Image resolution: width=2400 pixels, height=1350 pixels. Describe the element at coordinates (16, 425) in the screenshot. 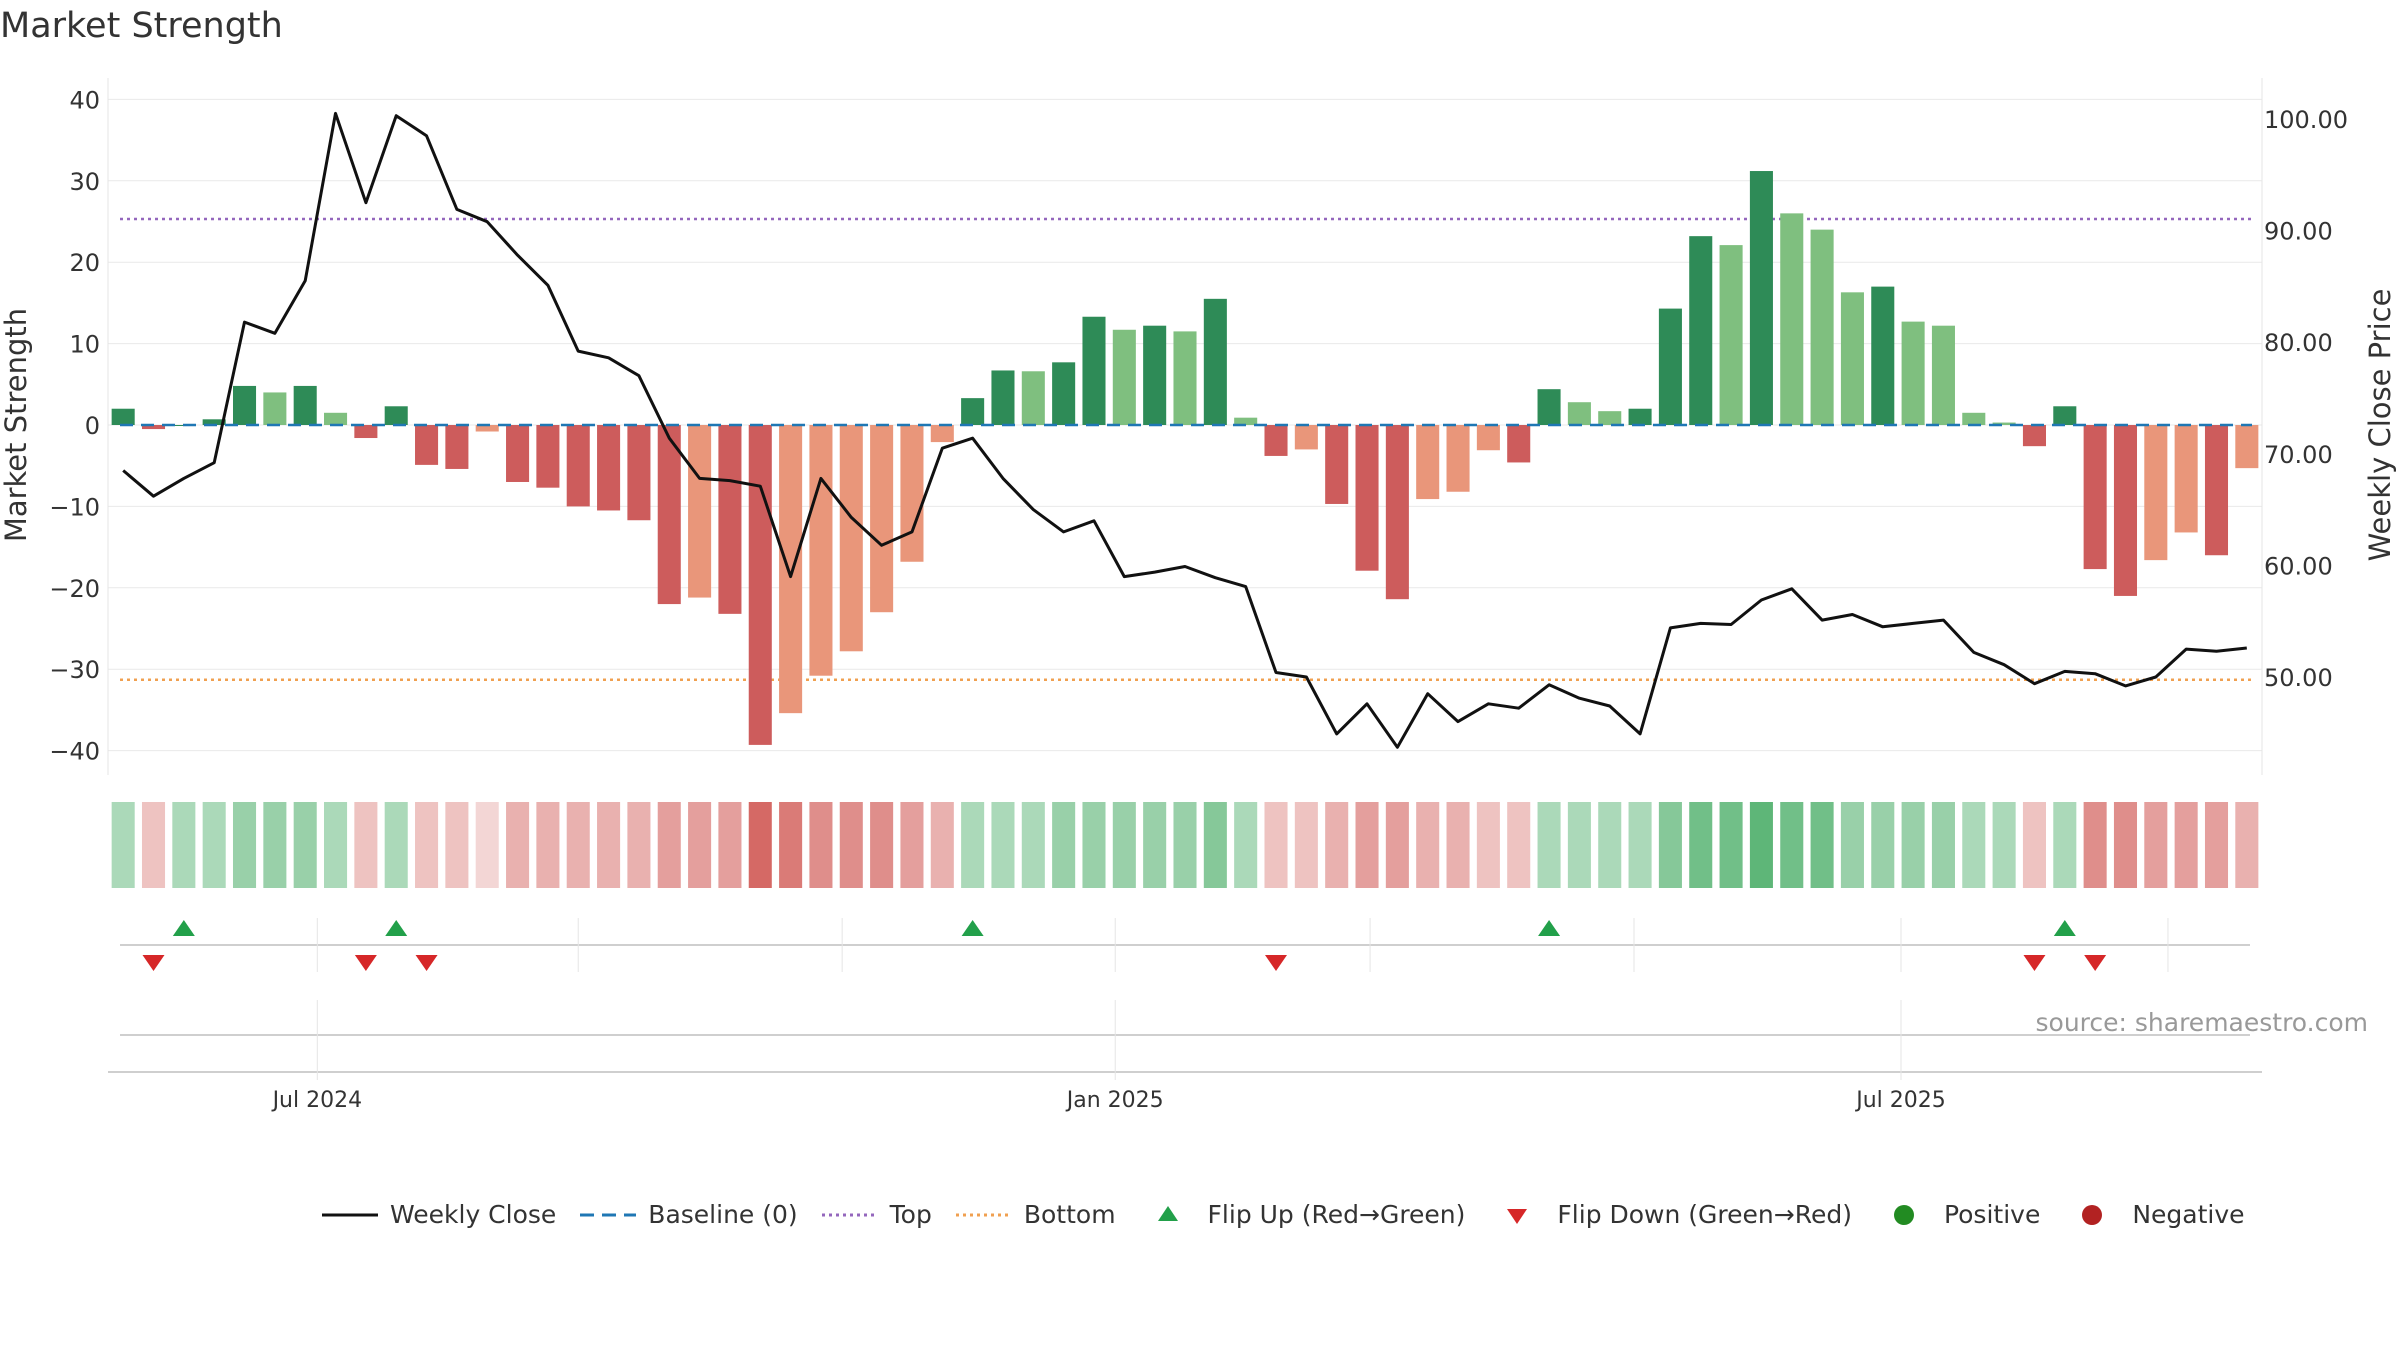

I see `y-axis-title-left: Market Strength` at that location.